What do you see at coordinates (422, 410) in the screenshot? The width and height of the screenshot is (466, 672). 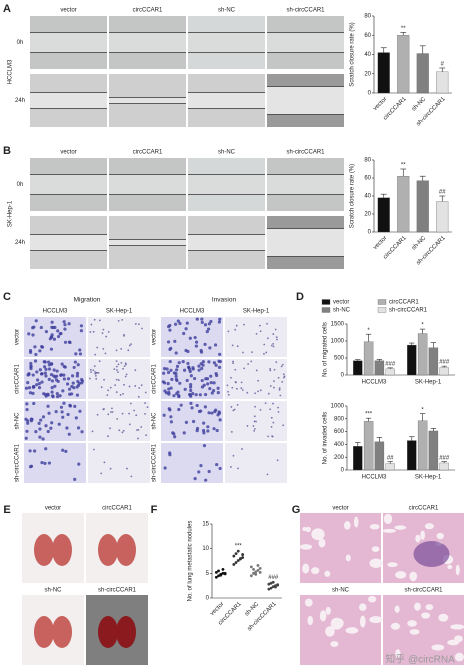 I see `significance-label: *` at bounding box center [422, 410].